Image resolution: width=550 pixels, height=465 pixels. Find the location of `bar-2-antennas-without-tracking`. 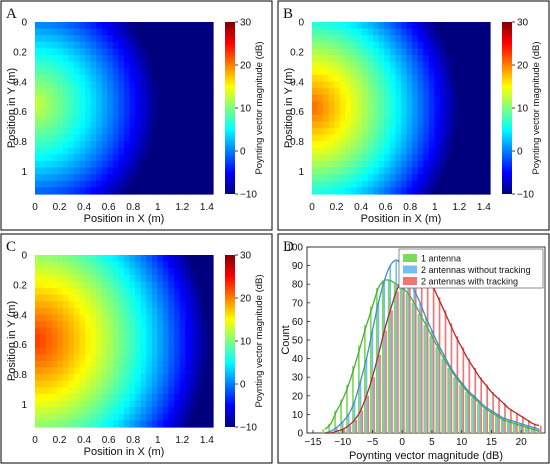

bar-2-antennas-without-tracking is located at coordinates (414, 361).